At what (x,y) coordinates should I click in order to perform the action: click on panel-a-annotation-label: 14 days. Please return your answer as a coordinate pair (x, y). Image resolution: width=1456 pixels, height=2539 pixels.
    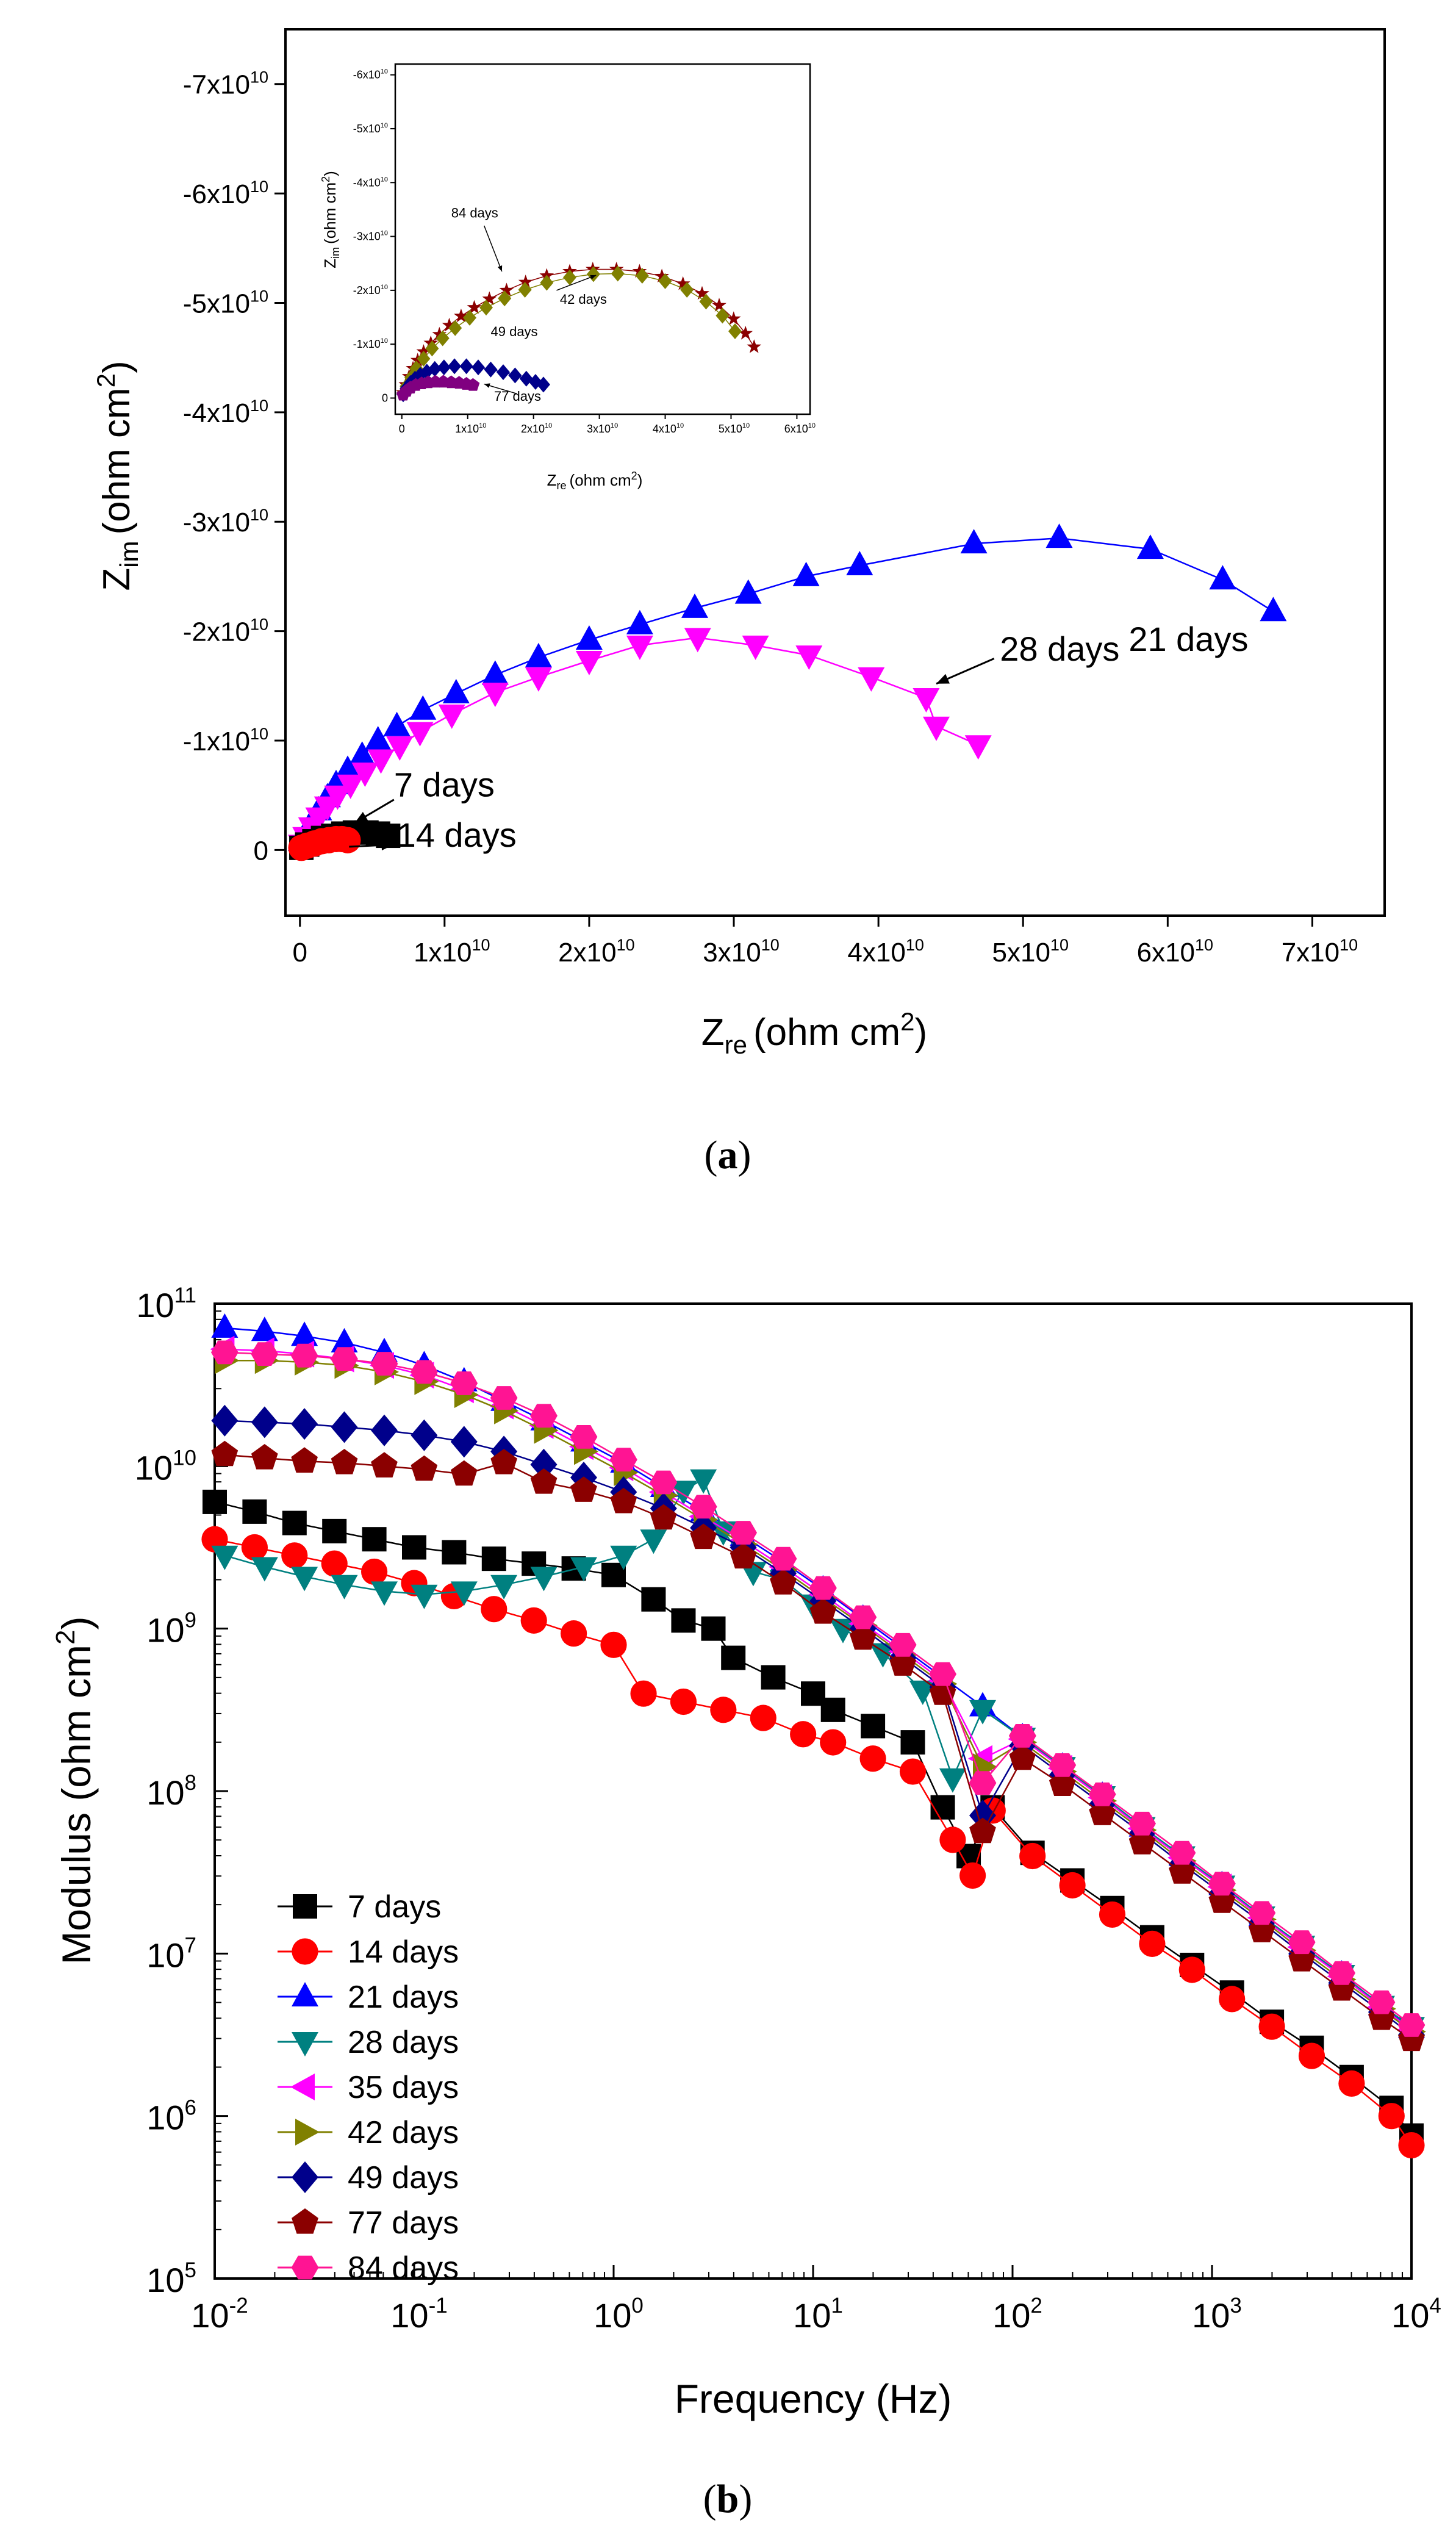
    Looking at the image, I should click on (457, 835).